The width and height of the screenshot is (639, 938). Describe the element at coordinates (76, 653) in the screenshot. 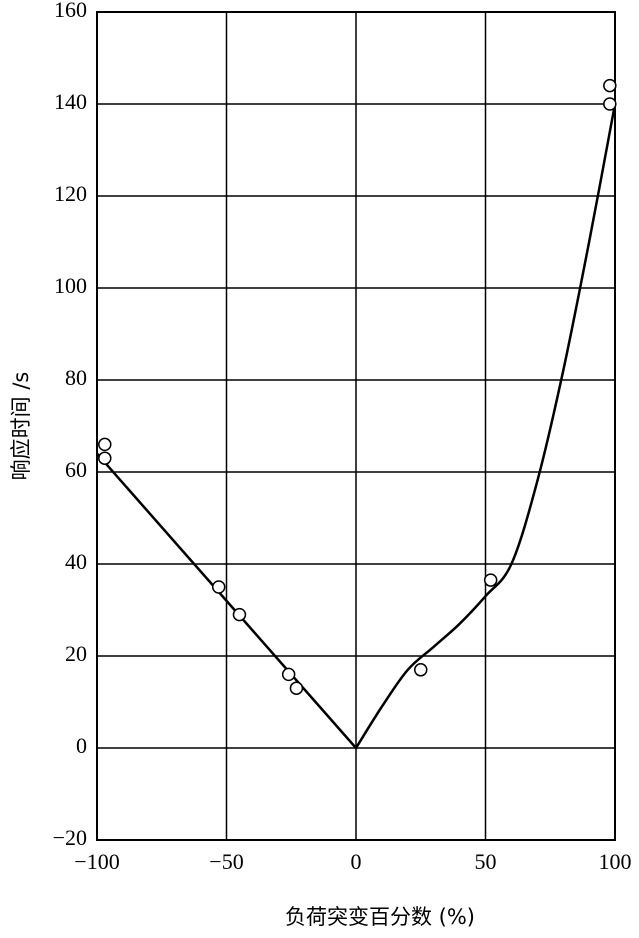

I see `y-tick-label: 20` at that location.